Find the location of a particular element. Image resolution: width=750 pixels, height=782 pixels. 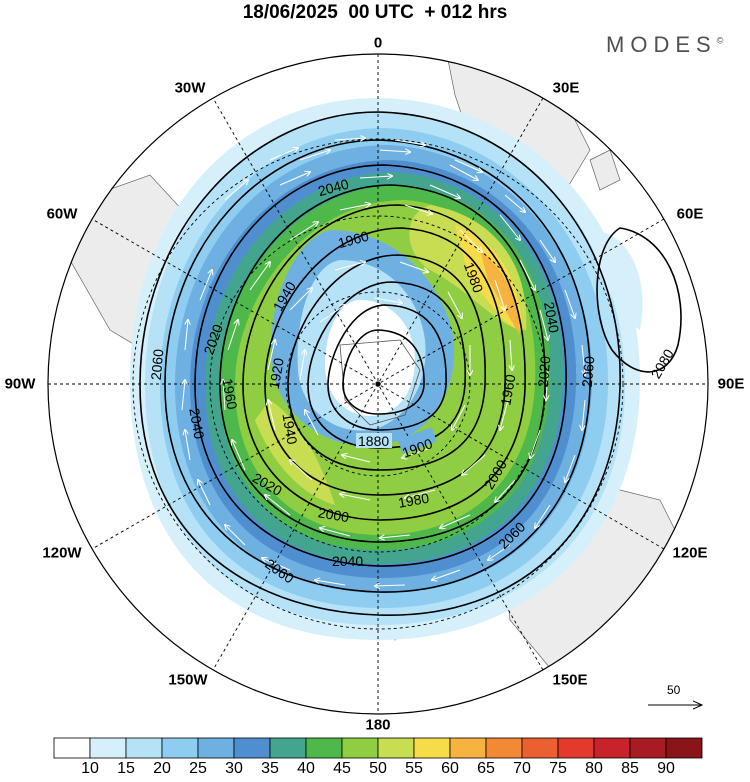

colorbar-tick-label: 70 is located at coordinates (522, 768).